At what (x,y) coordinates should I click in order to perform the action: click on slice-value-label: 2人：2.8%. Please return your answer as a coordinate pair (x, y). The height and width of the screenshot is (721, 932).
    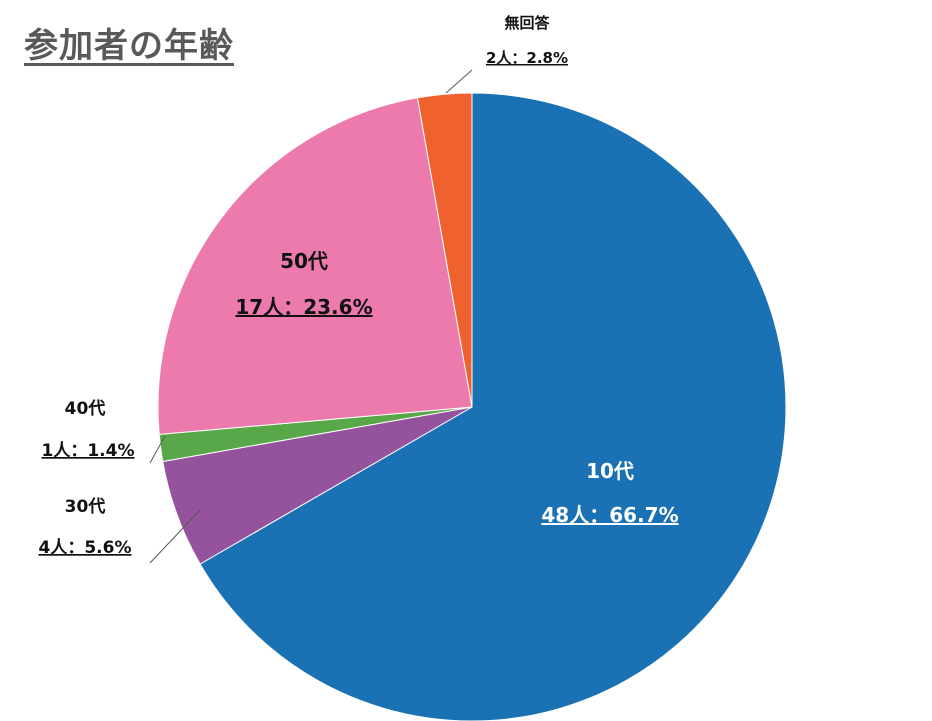
    Looking at the image, I should click on (527, 58).